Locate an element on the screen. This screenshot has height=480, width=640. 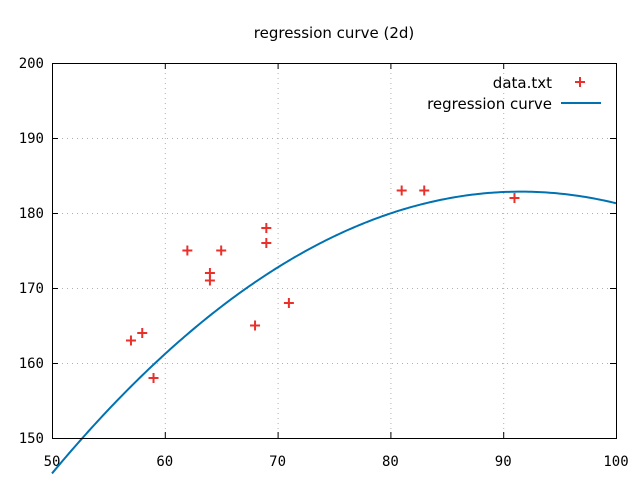
x-tick-label: 60 is located at coordinates (164, 462).